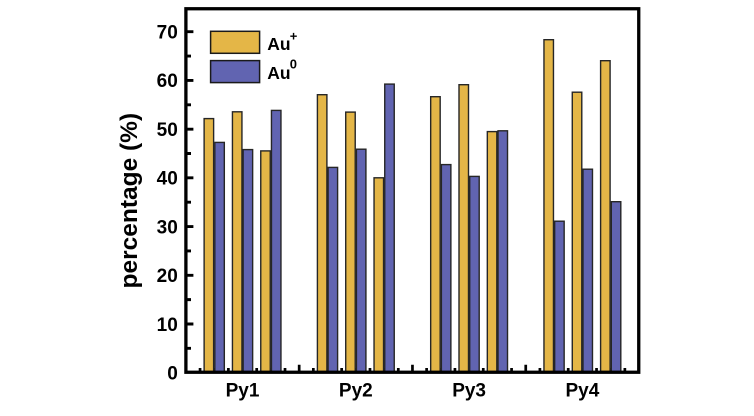 The image size is (754, 416). Describe the element at coordinates (167, 227) in the screenshot. I see `svg-text: 30` at that location.